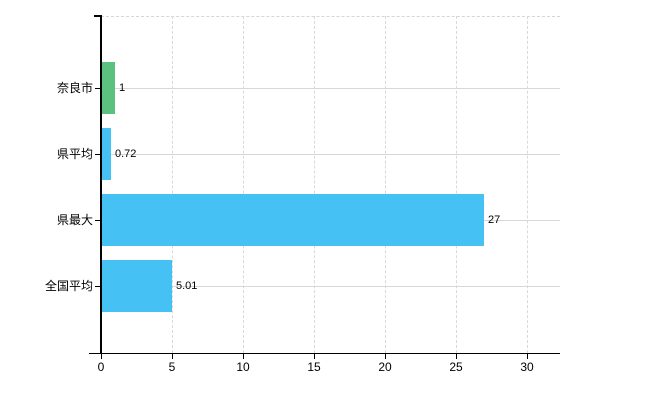 This screenshot has height=400, width=650. Describe the element at coordinates (74, 220) in the screenshot. I see `category-label: 県最大` at that location.